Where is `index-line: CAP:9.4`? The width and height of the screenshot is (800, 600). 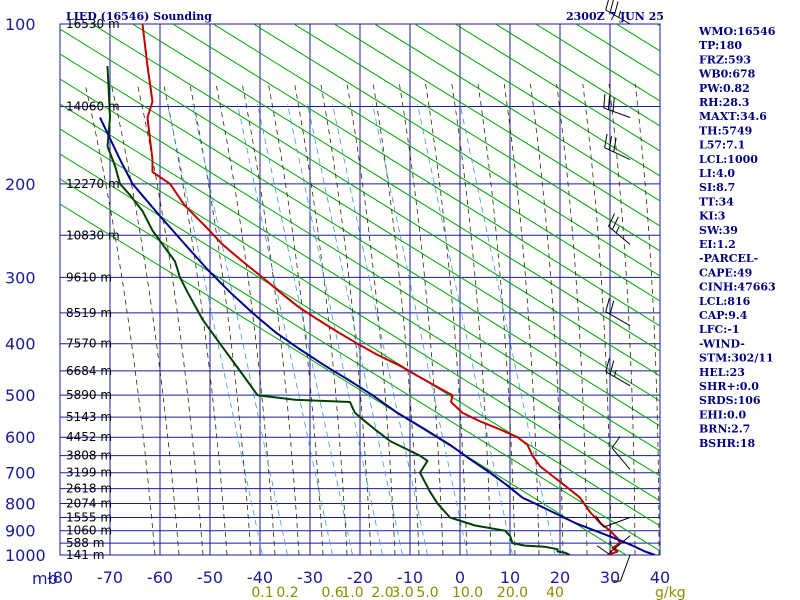 index-line: CAP:9.4 is located at coordinates (723, 315).